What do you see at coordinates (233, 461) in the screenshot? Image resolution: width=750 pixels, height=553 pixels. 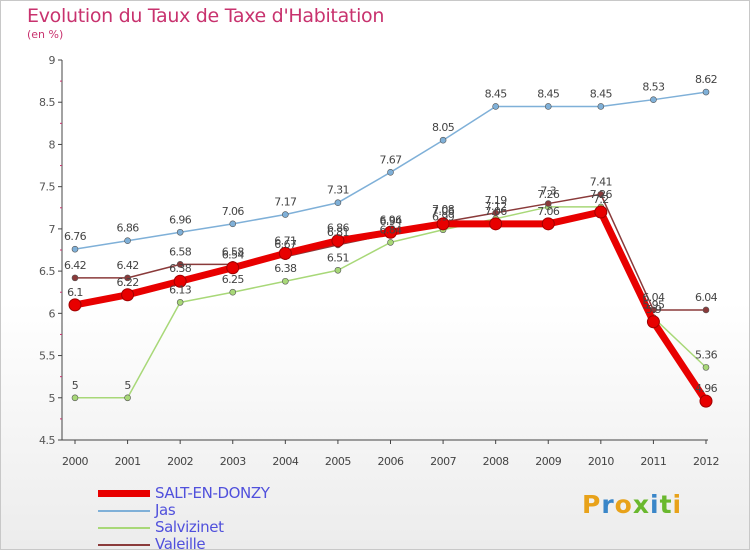 I see `x-tick-label: 2003` at bounding box center [233, 461].